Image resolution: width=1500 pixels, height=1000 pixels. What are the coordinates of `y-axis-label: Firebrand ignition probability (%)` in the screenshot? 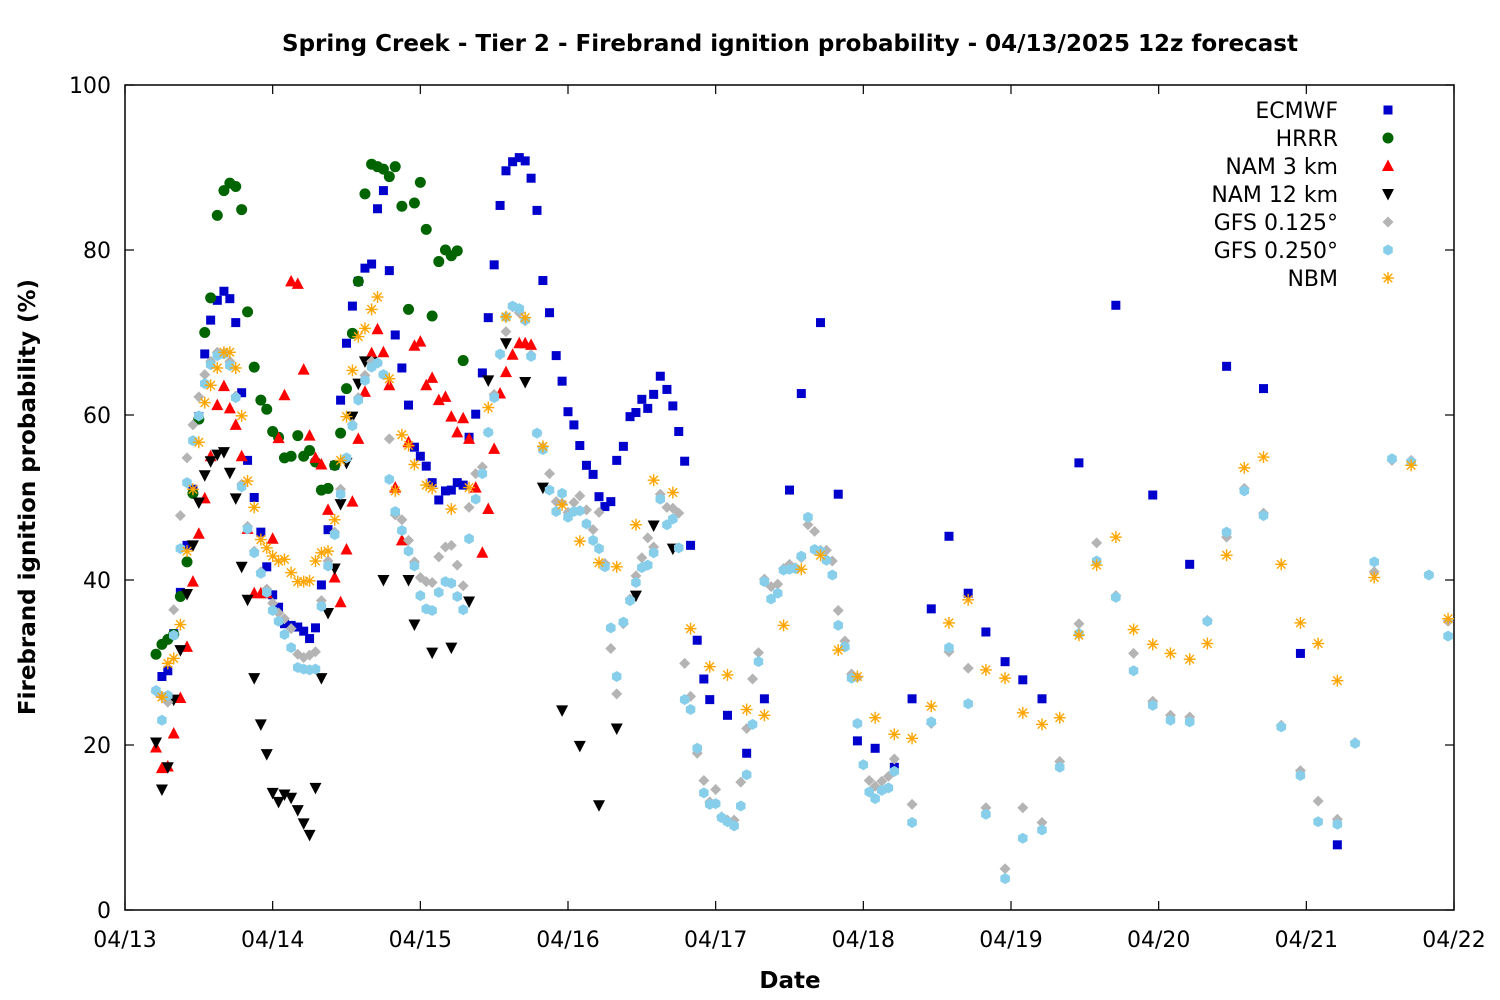 It's located at (28, 497).